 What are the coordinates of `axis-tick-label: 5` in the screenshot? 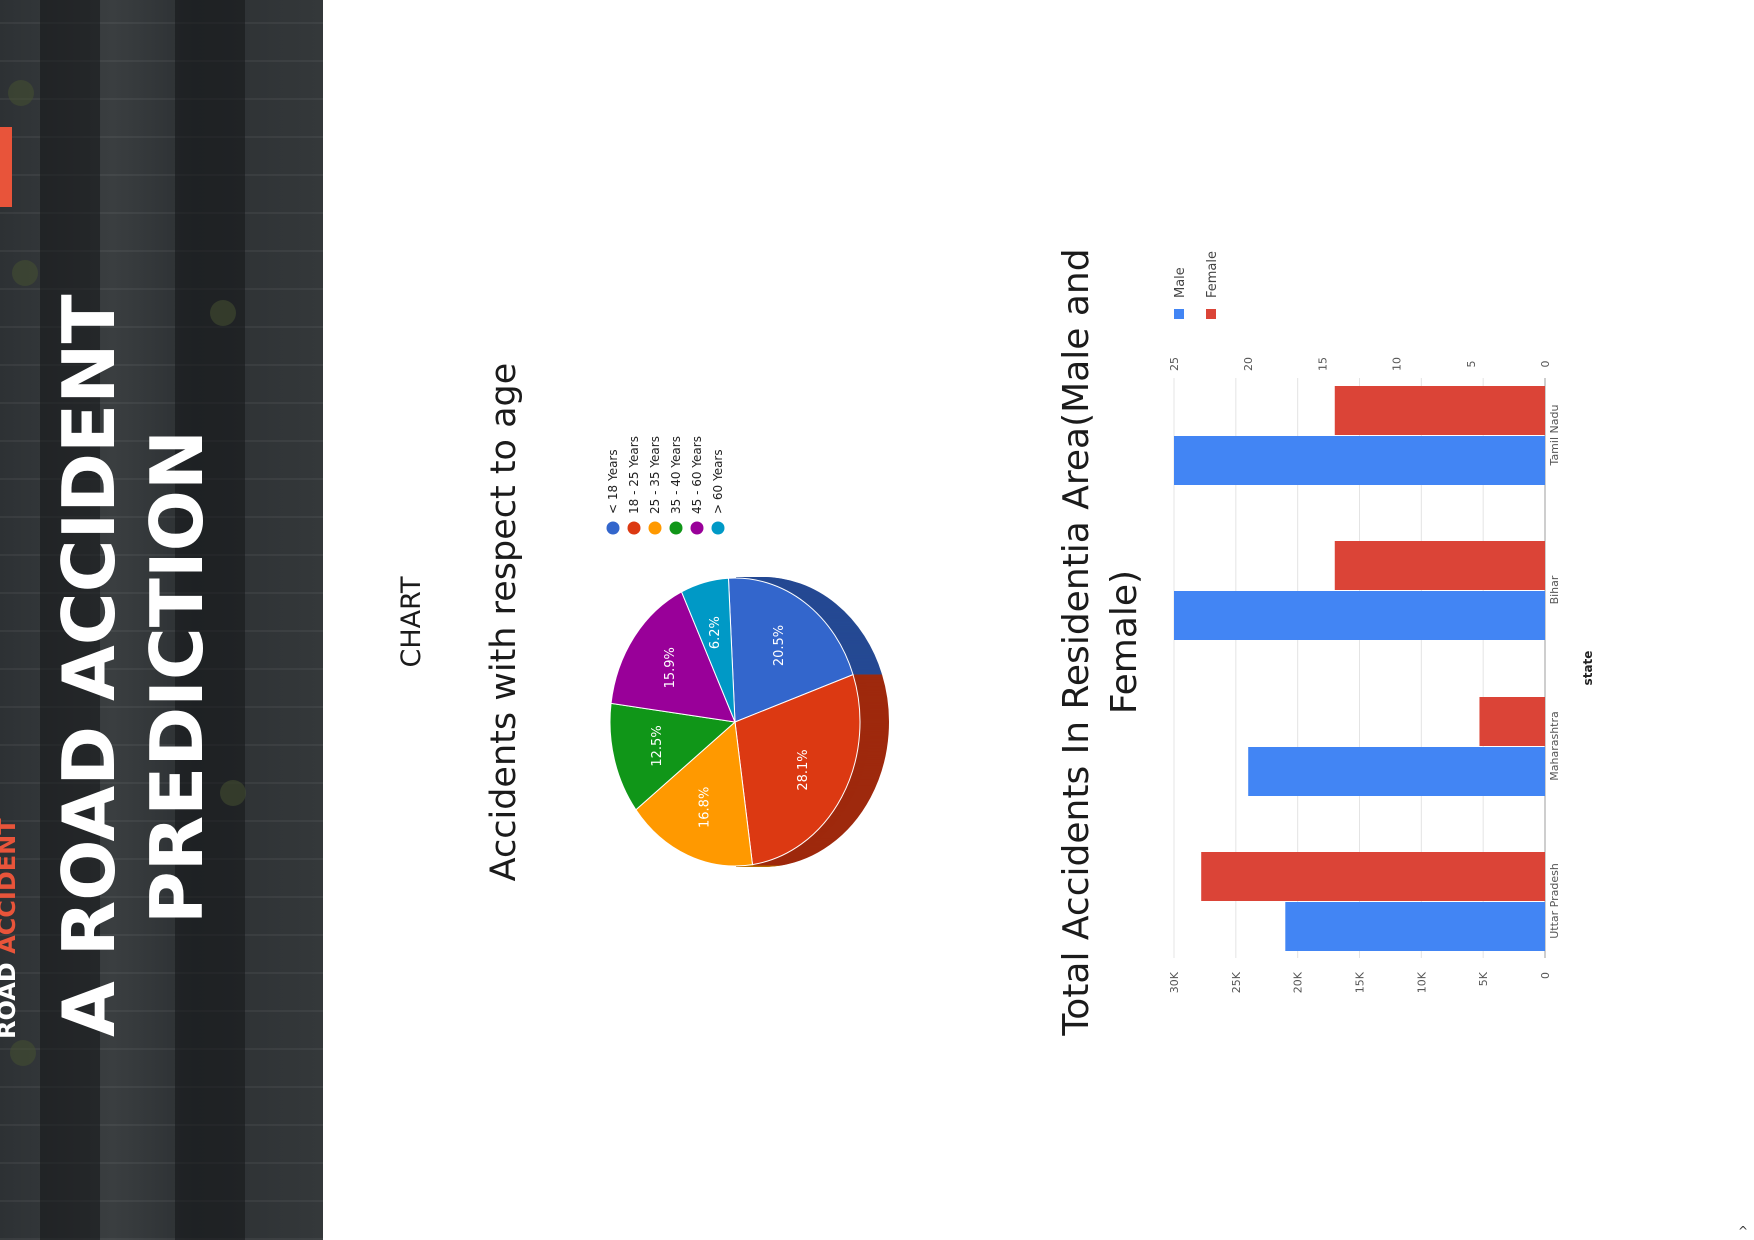 It's located at (1471, 364).